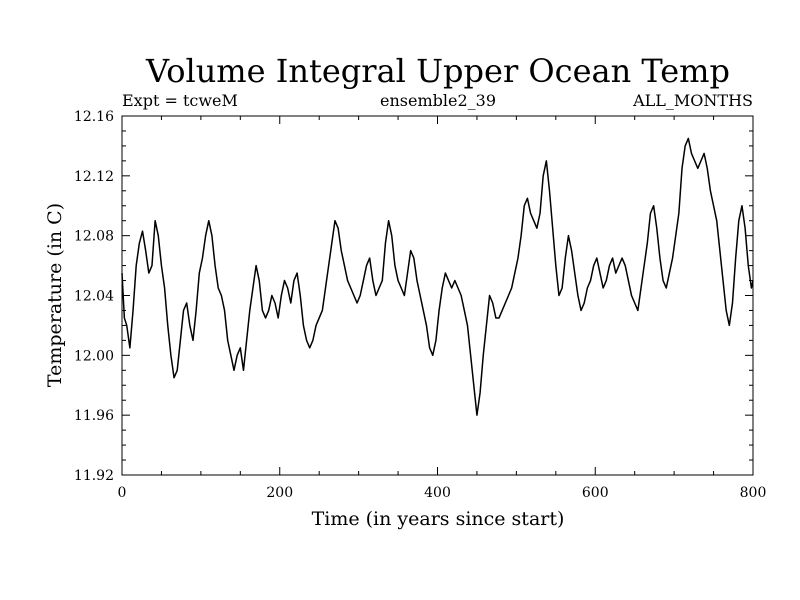  What do you see at coordinates (94, 237) in the screenshot?
I see `y-tick-label: 12.08` at bounding box center [94, 237].